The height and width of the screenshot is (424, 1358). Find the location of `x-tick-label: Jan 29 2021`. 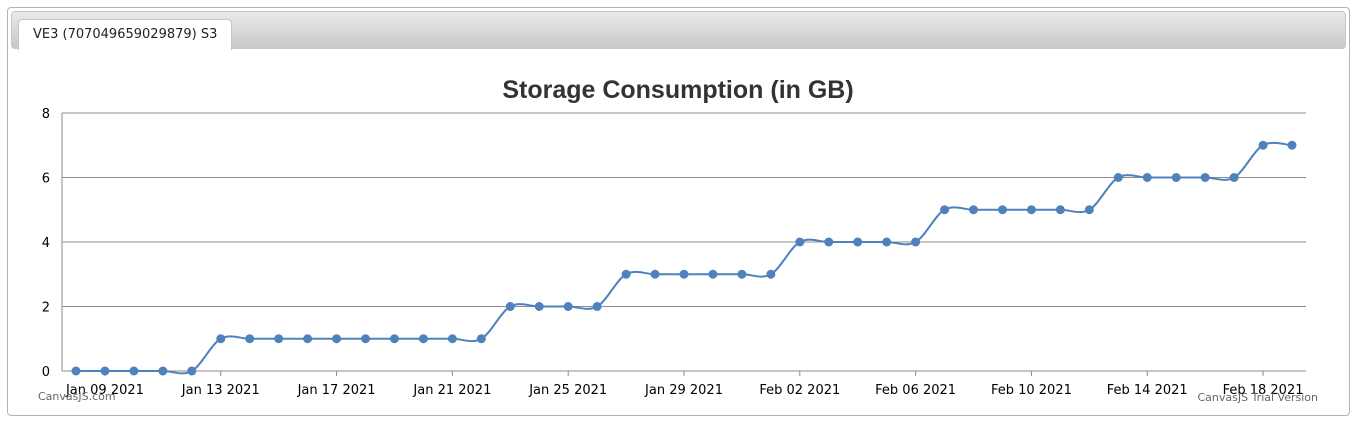

x-tick-label: Jan 29 2021 is located at coordinates (683, 390).